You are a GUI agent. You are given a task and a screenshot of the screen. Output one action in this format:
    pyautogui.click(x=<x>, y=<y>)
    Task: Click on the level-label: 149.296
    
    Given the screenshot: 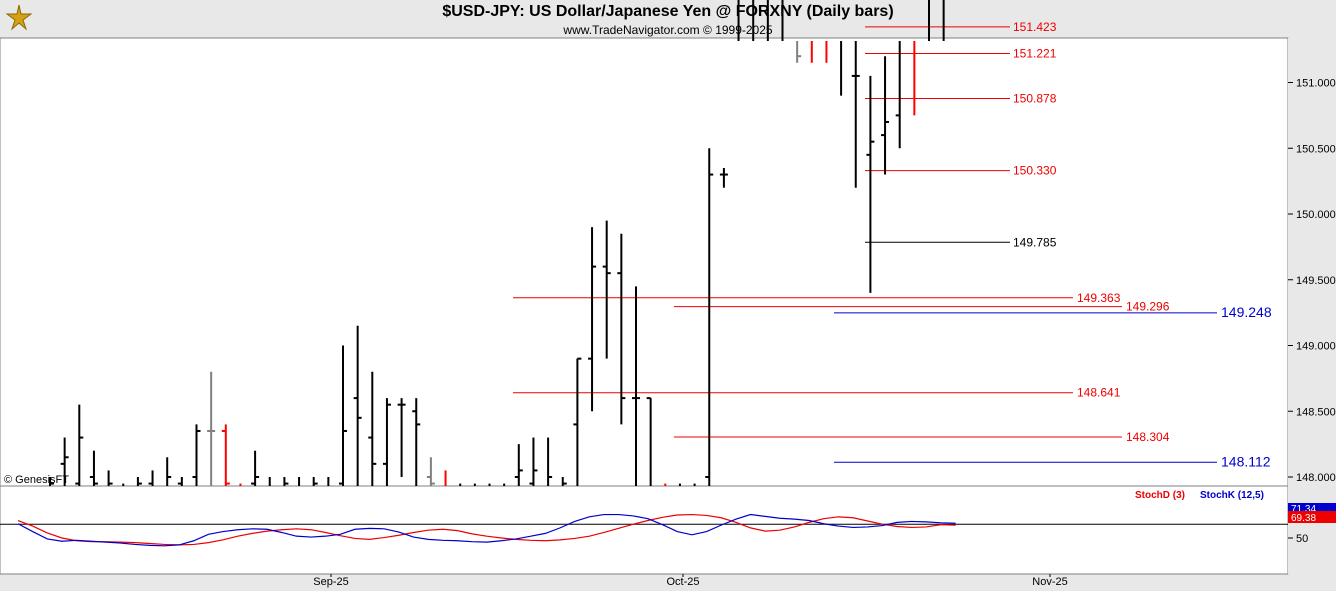 What is the action you would take?
    pyautogui.click(x=1148, y=307)
    